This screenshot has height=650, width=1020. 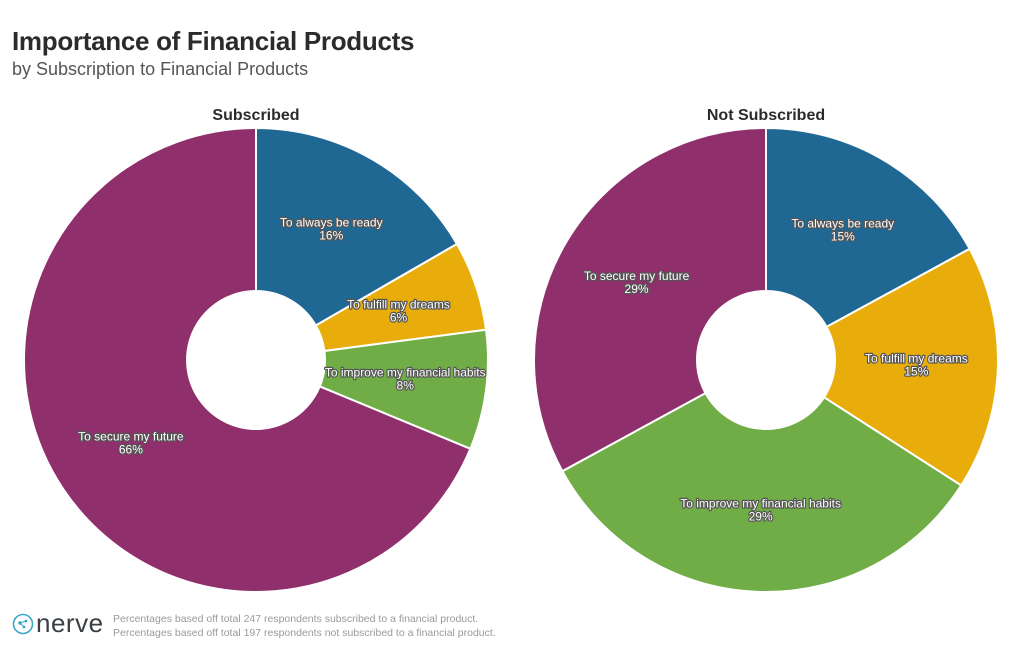 What do you see at coordinates (131, 443) in the screenshot?
I see `slice-label-to-secure-my-future: To secure my future 66%` at bounding box center [131, 443].